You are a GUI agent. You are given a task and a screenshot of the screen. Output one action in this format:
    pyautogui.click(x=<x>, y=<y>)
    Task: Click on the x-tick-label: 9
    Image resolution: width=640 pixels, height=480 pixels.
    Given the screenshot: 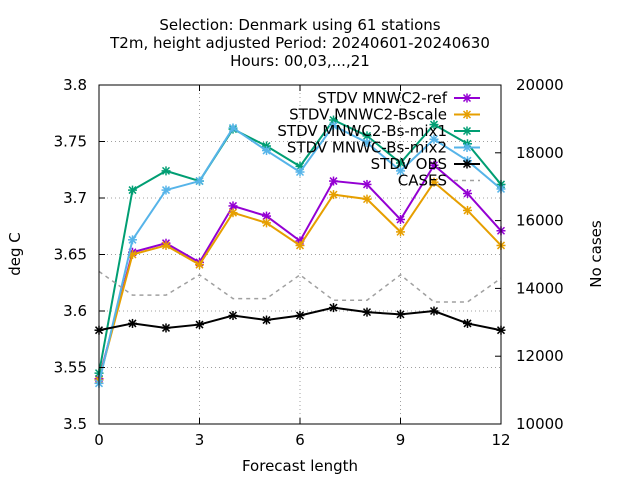 What is the action you would take?
    pyautogui.click(x=401, y=440)
    